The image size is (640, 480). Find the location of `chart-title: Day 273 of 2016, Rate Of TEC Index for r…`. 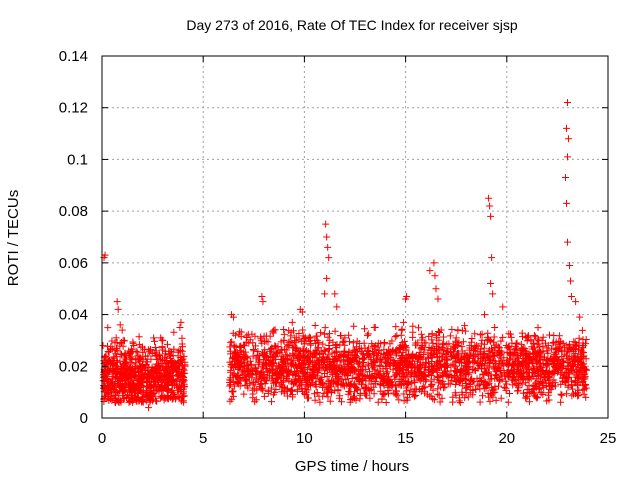

chart-title: Day 273 of 2016, Rate Of TEC Index for r… is located at coordinates (351, 25).